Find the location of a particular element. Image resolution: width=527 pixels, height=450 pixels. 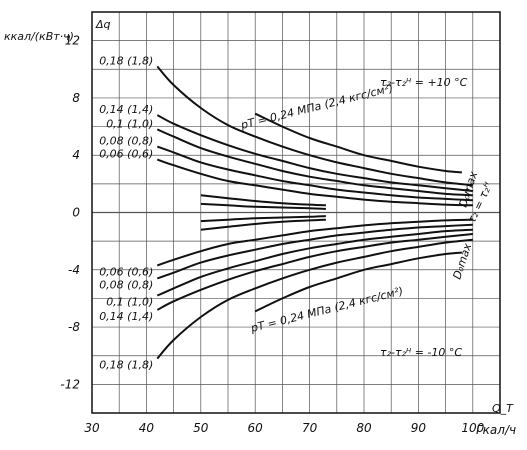

annotation-top-right: τ₂-τ₂ᴴ = +10 °C is located at coordinates (424, 82).